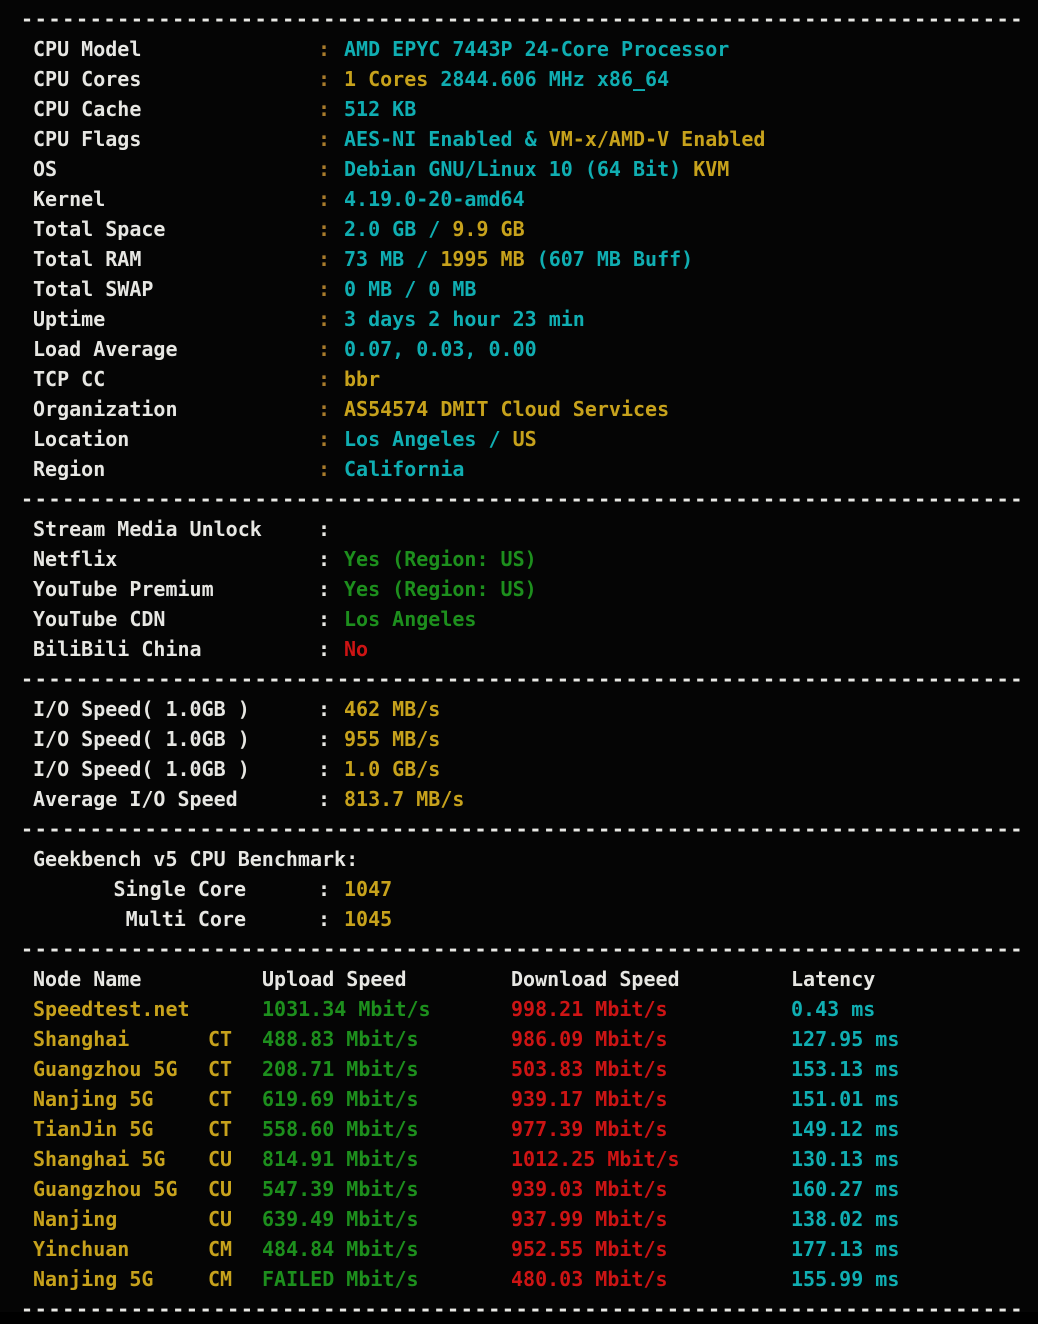 This screenshot has height=1324, width=1038. What do you see at coordinates (410, 289) in the screenshot?
I see `value-segment: 0 MB / 0 MB` at bounding box center [410, 289].